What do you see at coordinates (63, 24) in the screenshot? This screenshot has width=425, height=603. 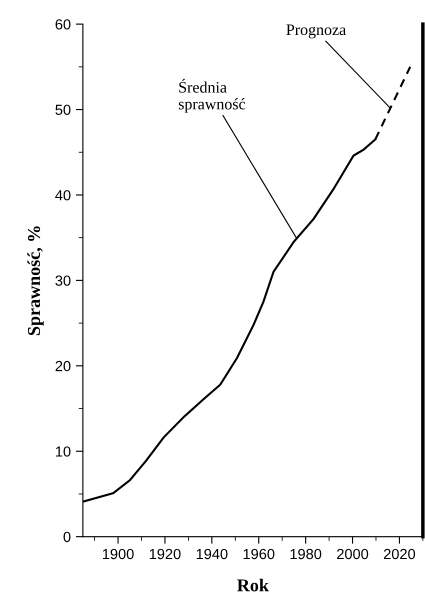 I see `y-tick-label: 60` at bounding box center [63, 24].